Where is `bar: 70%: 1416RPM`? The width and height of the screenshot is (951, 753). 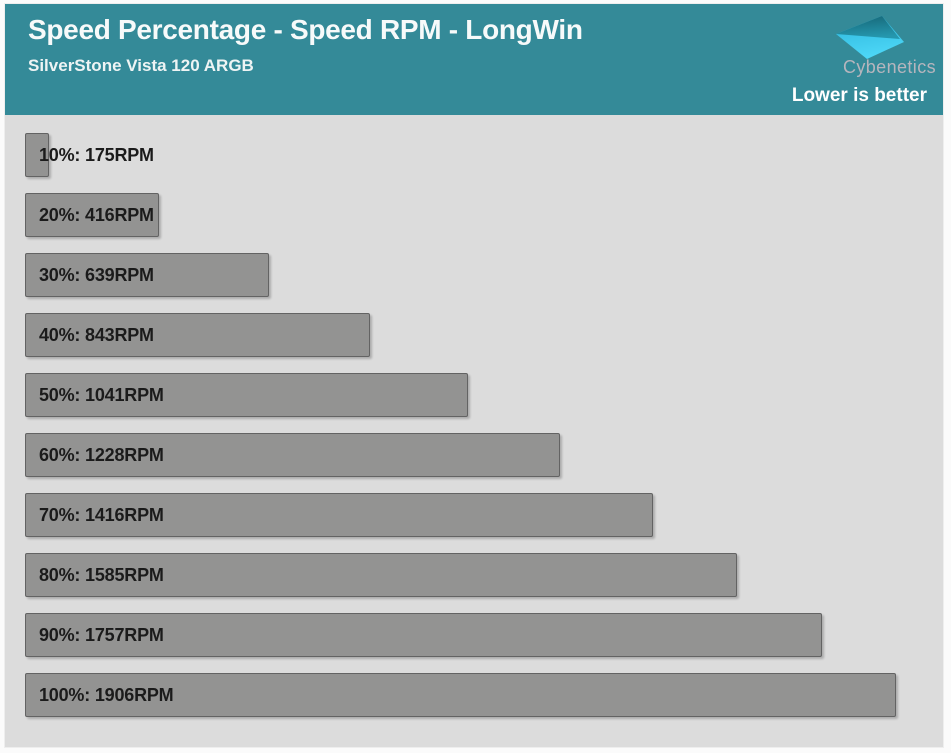 bar: 70%: 1416RPM is located at coordinates (339, 515).